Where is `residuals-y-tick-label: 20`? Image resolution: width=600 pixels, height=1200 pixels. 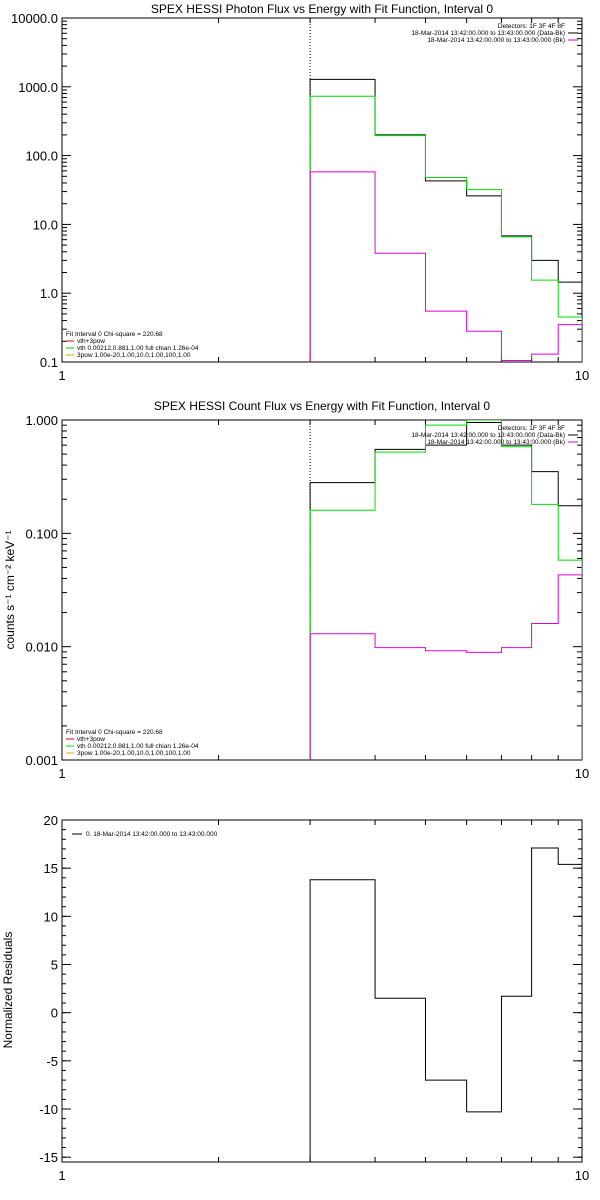
residuals-y-tick-label: 20 is located at coordinates (51, 820).